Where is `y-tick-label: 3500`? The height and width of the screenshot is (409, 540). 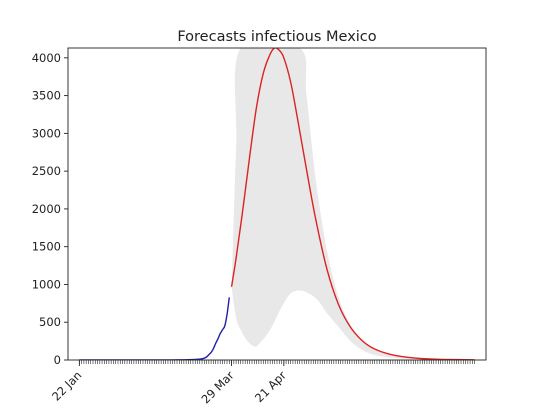
y-tick-label: 3500 is located at coordinates (46, 96).